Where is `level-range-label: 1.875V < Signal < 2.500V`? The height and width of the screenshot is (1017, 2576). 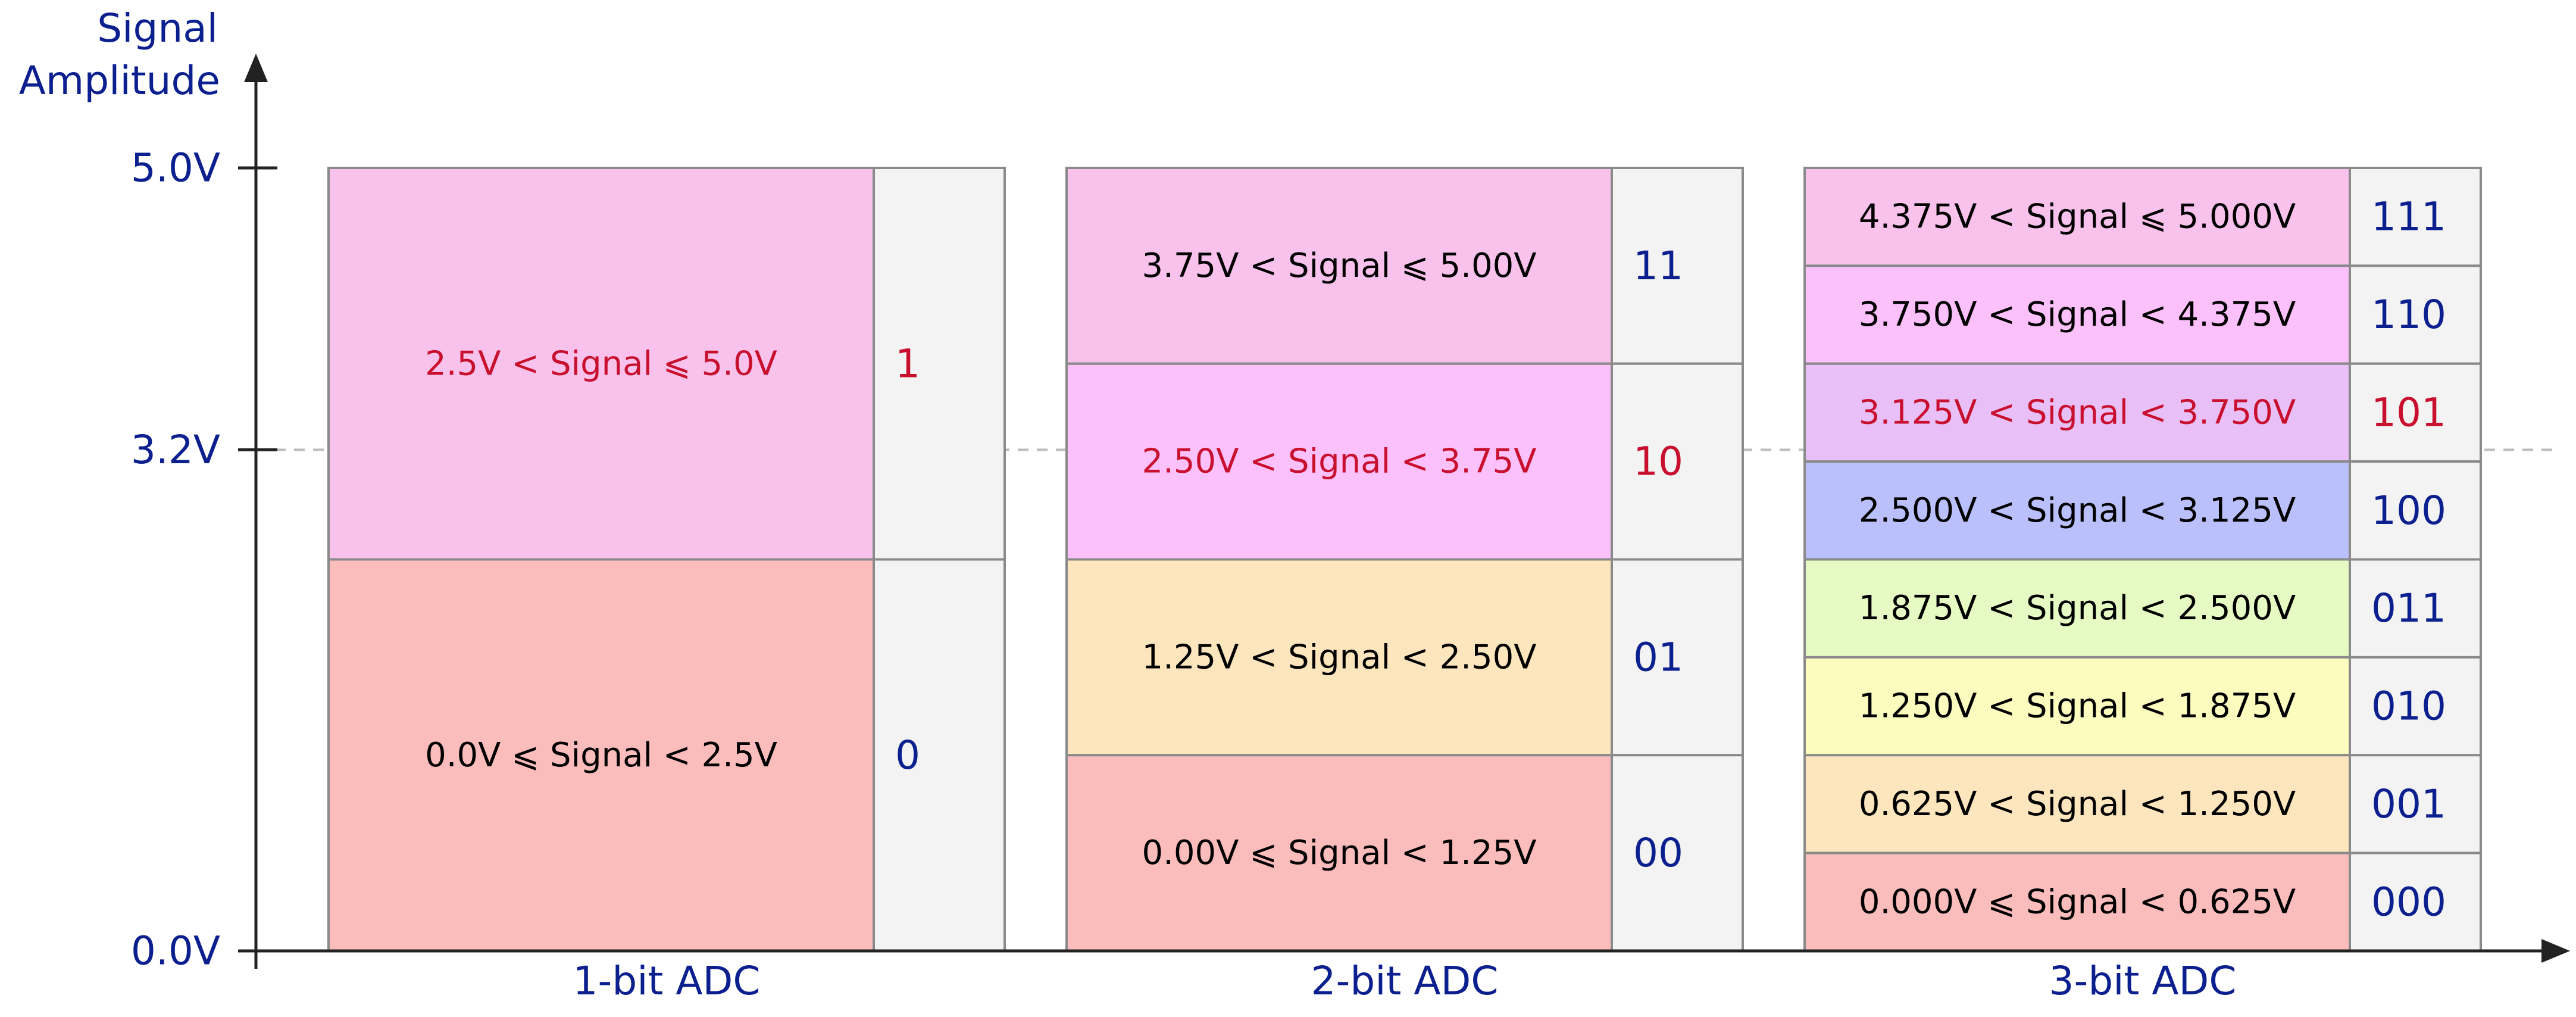
level-range-label: 1.875V < Signal < 2.500V is located at coordinates (2077, 608).